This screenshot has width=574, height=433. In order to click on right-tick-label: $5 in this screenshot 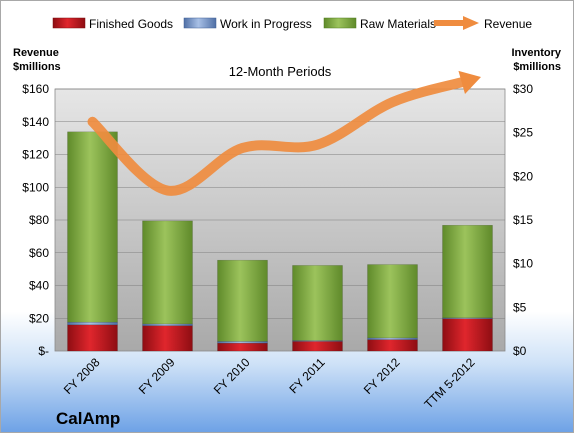, I will do `click(520, 307)`.